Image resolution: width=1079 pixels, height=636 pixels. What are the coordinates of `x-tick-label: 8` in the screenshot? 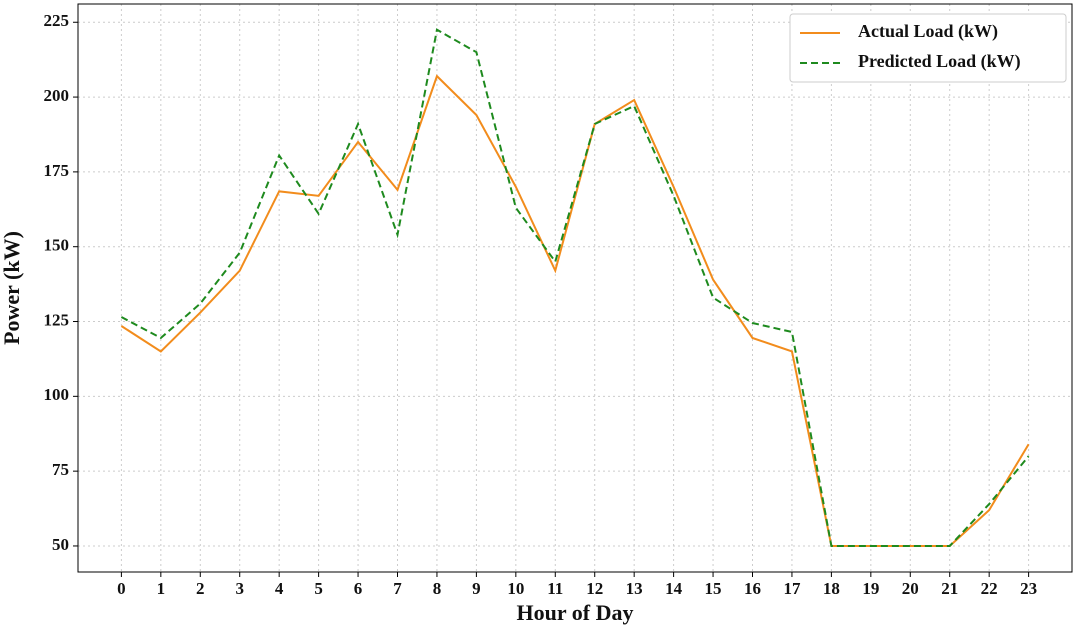 It's located at (437, 588).